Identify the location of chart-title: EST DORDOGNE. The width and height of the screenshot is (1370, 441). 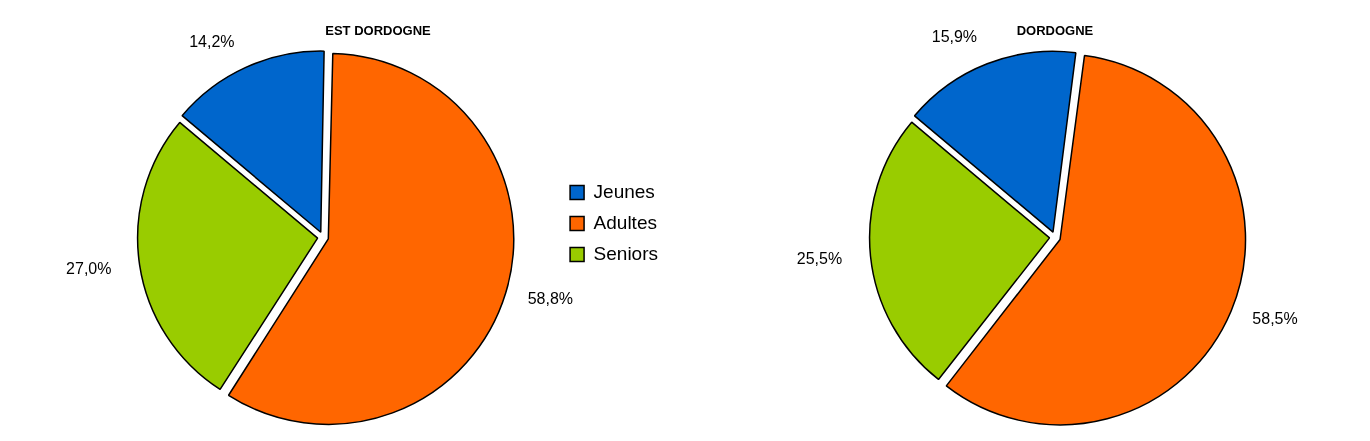
(378, 31).